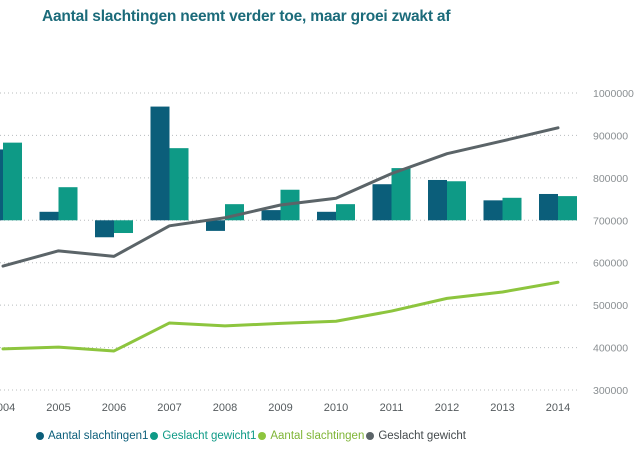  Describe the element at coordinates (209, 436) in the screenshot. I see `legend-label: Geslacht gewicht1` at that location.